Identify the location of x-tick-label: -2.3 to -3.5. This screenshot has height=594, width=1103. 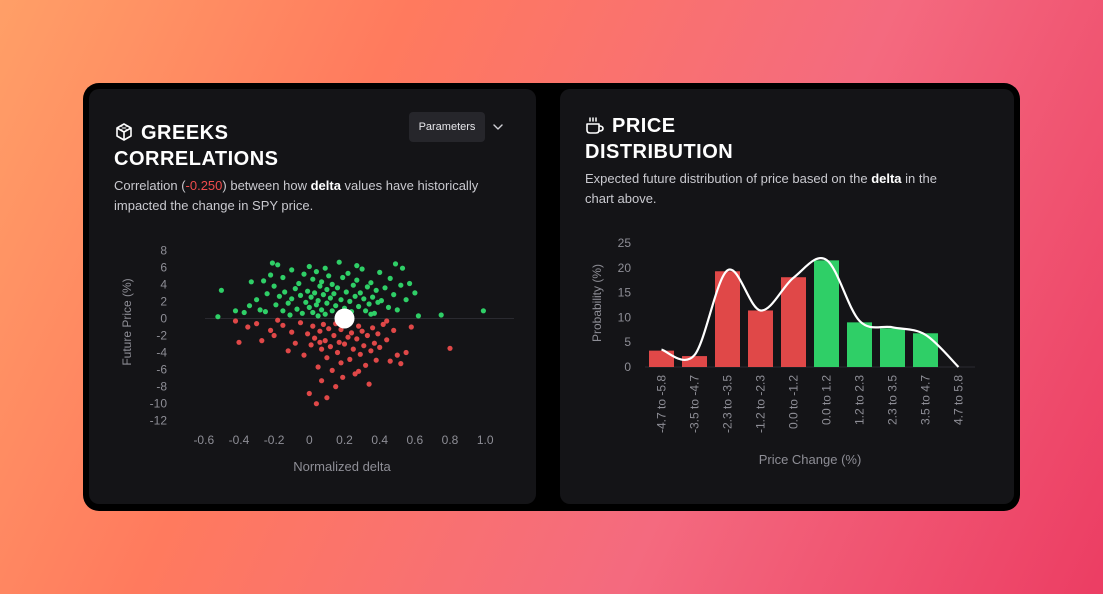
(728, 404).